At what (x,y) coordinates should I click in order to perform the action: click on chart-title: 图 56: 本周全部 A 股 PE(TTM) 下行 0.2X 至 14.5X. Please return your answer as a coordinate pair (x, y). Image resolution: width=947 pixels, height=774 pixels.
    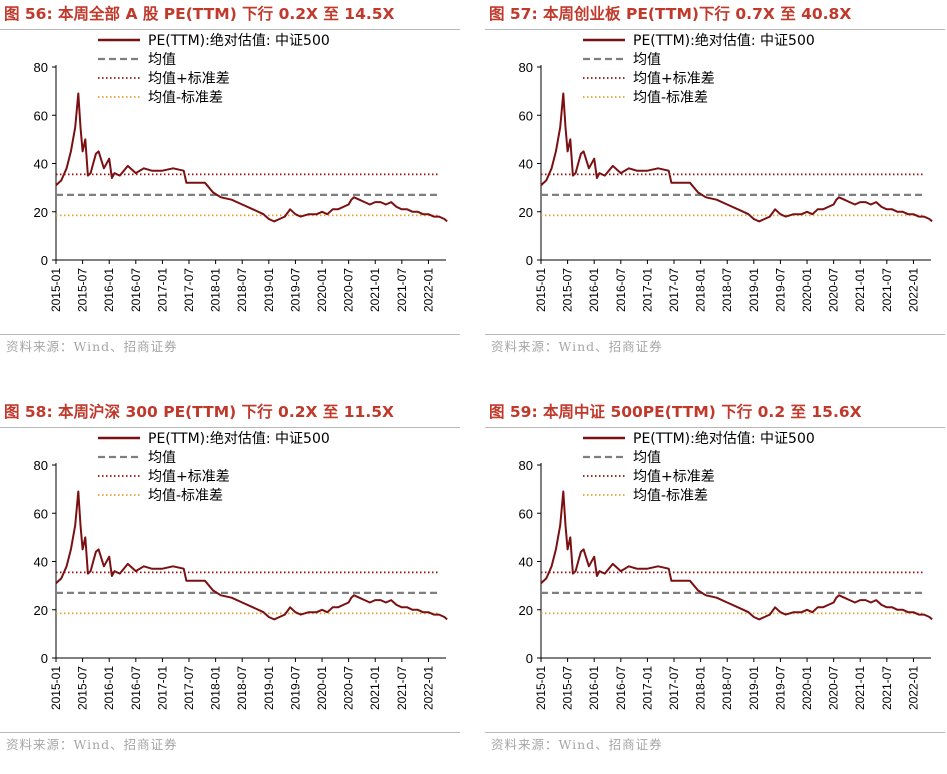
    Looking at the image, I should click on (199, 14).